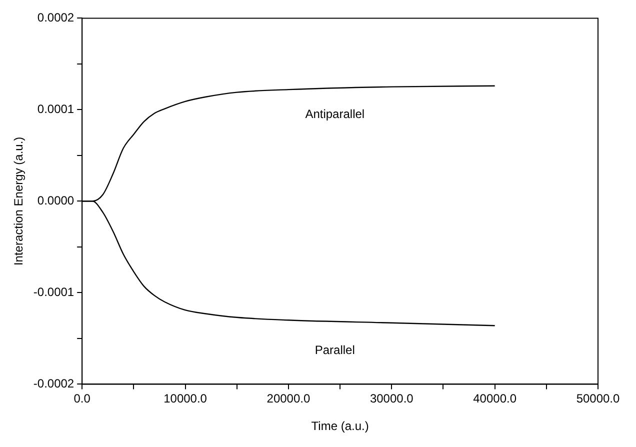  What do you see at coordinates (495, 399) in the screenshot?
I see `x-tick-label: 40000.0` at bounding box center [495, 399].